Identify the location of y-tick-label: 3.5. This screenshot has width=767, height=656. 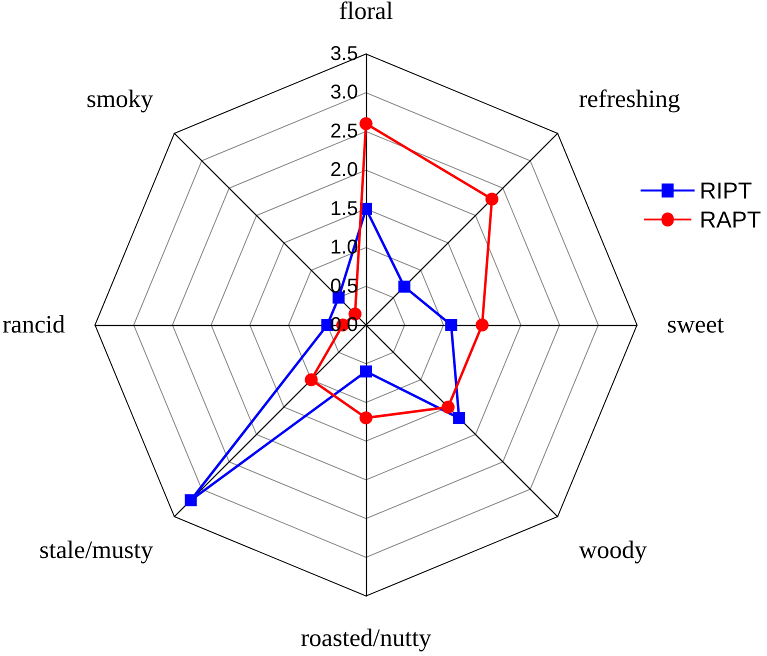
(344, 54).